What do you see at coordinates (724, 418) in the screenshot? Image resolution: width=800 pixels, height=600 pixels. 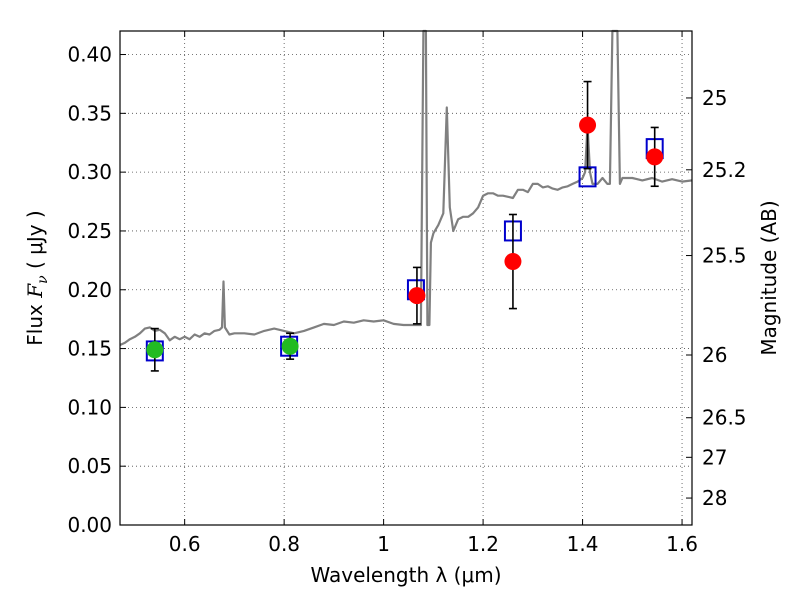 I see `y2-tick-label: 26.5` at bounding box center [724, 418].